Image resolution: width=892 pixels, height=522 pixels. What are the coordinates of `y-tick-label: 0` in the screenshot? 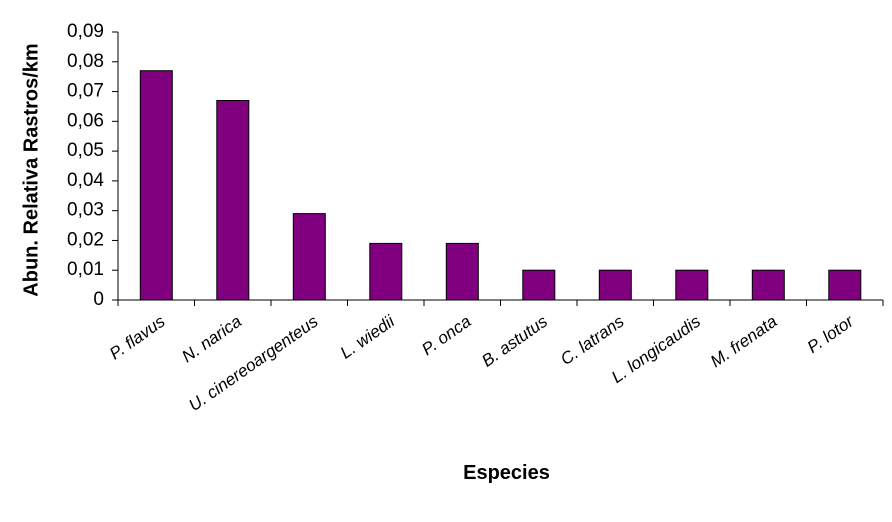 It's located at (98, 299).